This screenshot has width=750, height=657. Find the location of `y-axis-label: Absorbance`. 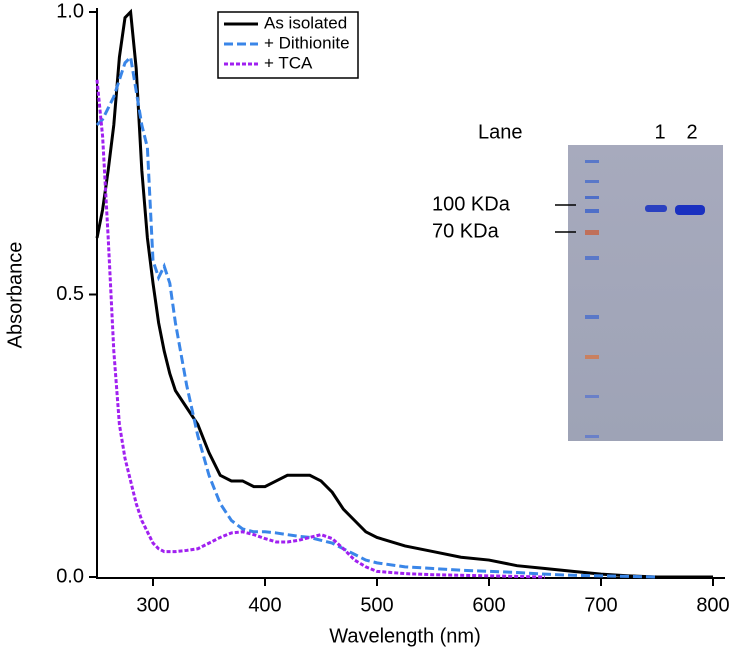

y-axis-label: Absorbance is located at coordinates (15, 295).